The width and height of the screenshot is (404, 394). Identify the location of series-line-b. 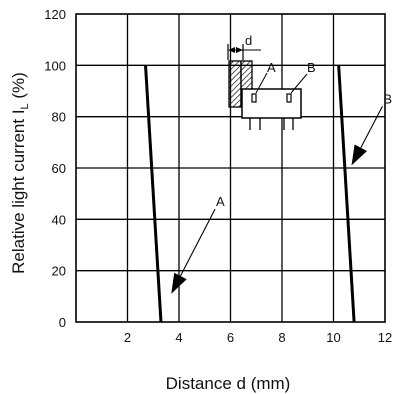
(346, 194).